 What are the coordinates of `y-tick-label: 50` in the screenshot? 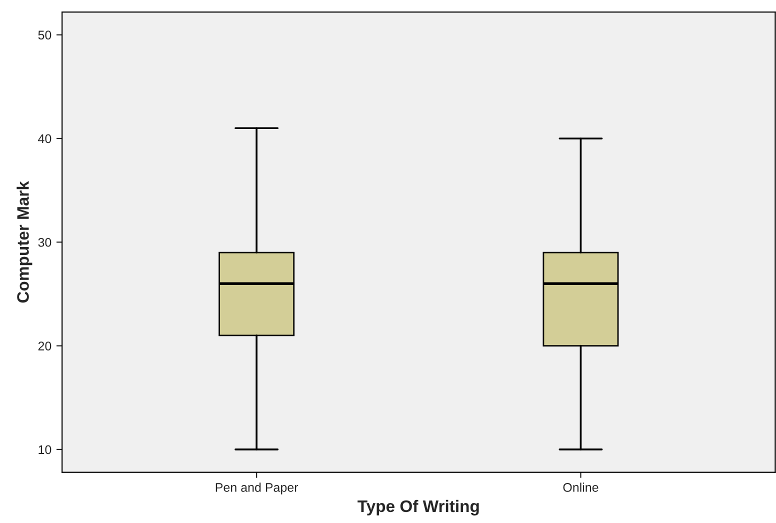 It's located at (45, 35).